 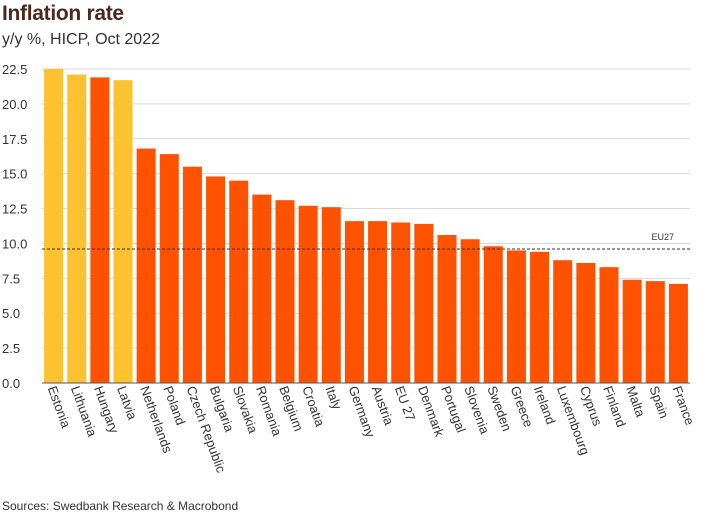 I want to click on y-tick-label: 5.0, so click(x=11, y=313).